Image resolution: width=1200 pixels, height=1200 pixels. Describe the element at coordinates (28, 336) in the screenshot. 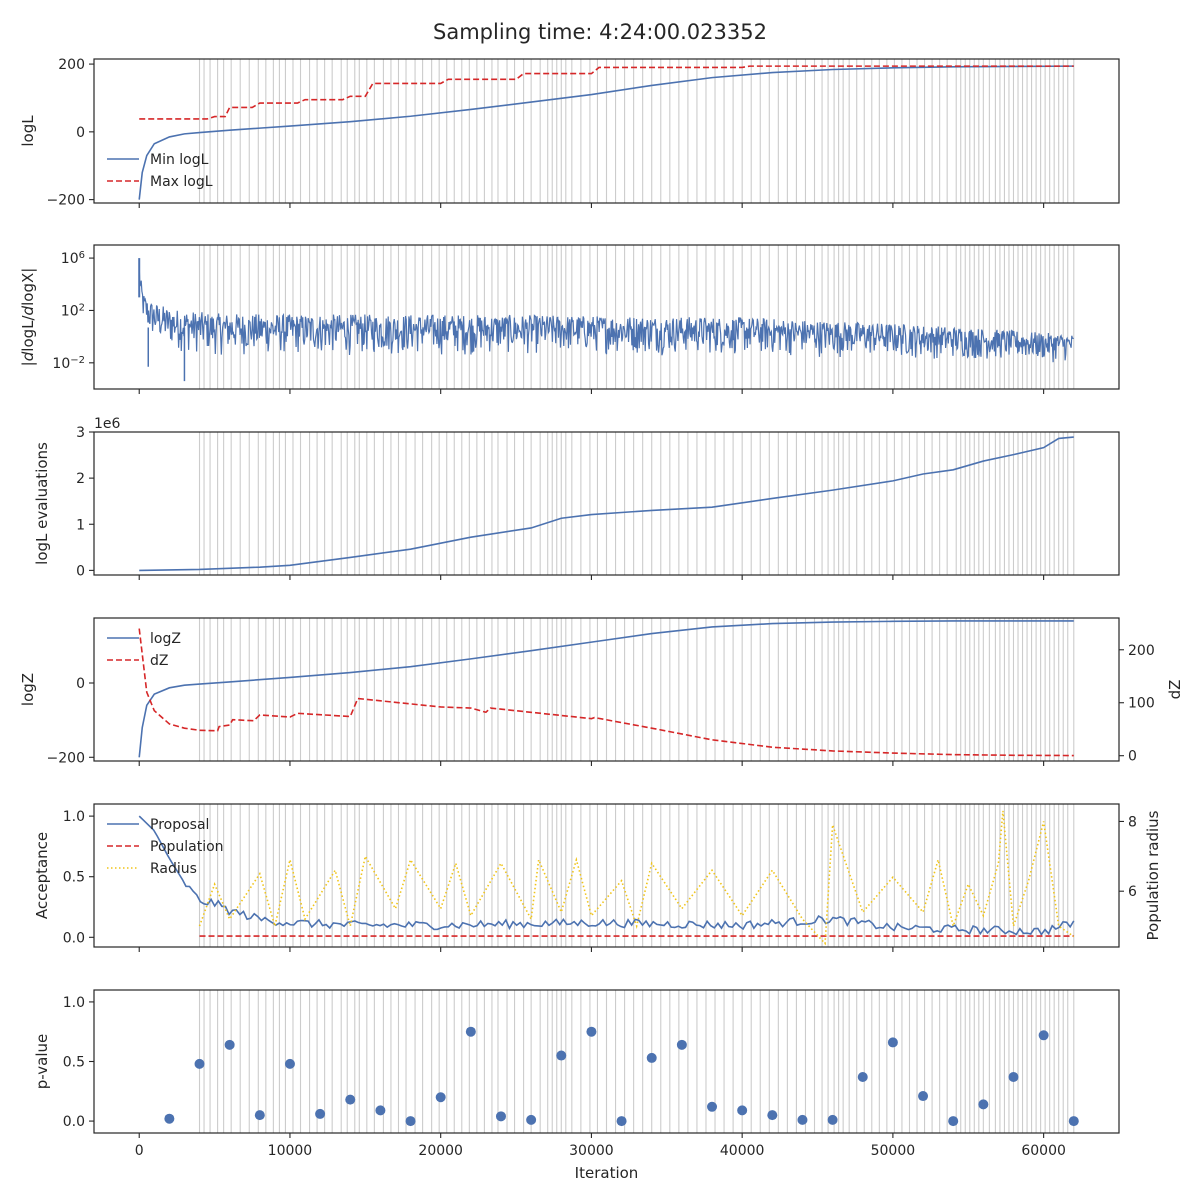

I see `y-label-part: logL` at that location.